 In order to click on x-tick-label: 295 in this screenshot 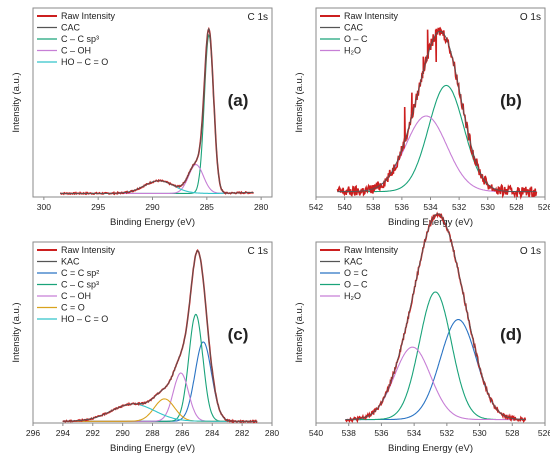, I will do `click(98, 207)`.